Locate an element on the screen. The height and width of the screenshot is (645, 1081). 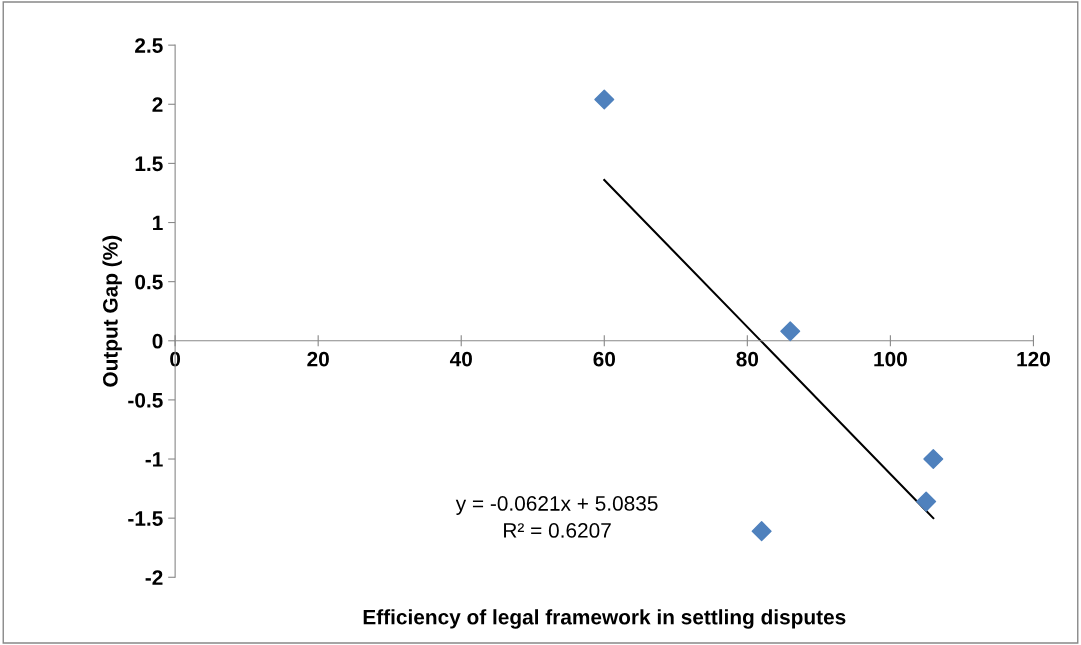
x-tick-label: 80 is located at coordinates (747, 359).